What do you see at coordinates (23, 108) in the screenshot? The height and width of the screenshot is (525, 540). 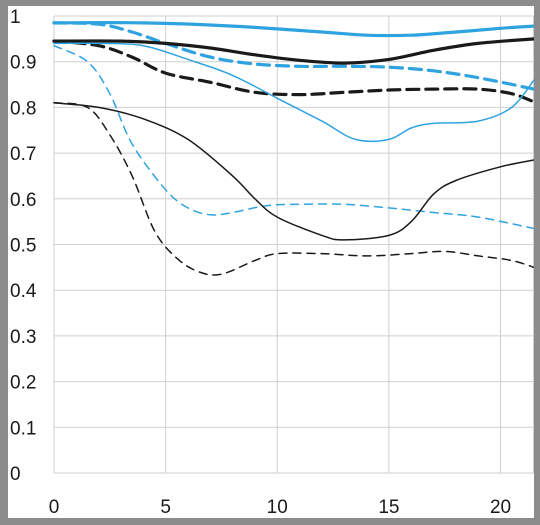 I see `y-tick-label: 0.8` at bounding box center [23, 108].